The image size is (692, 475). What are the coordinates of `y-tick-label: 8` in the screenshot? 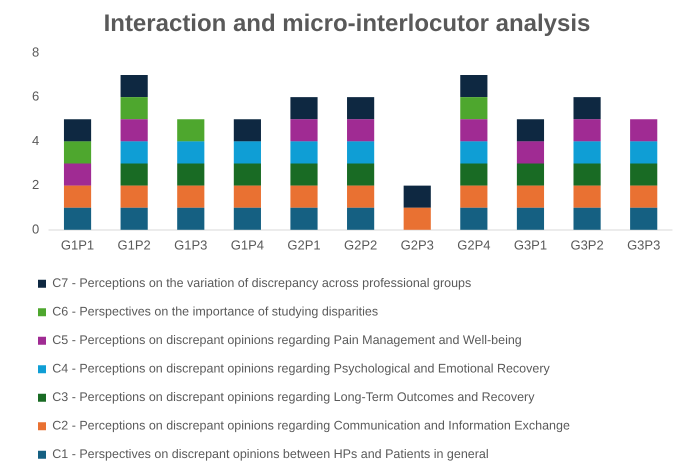 It's located at (36, 52).